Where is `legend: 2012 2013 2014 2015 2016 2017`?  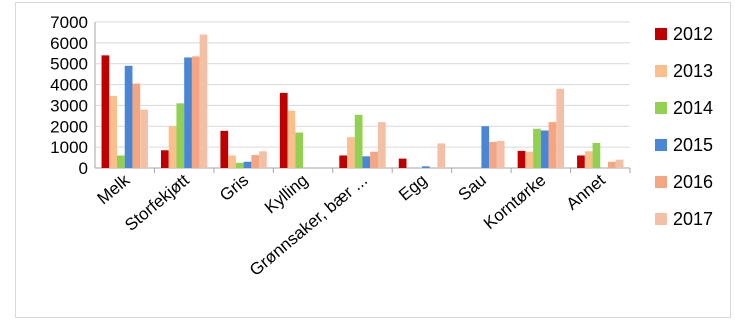
legend: 2012 2013 2014 2015 2016 2017 is located at coordinates (684, 126).